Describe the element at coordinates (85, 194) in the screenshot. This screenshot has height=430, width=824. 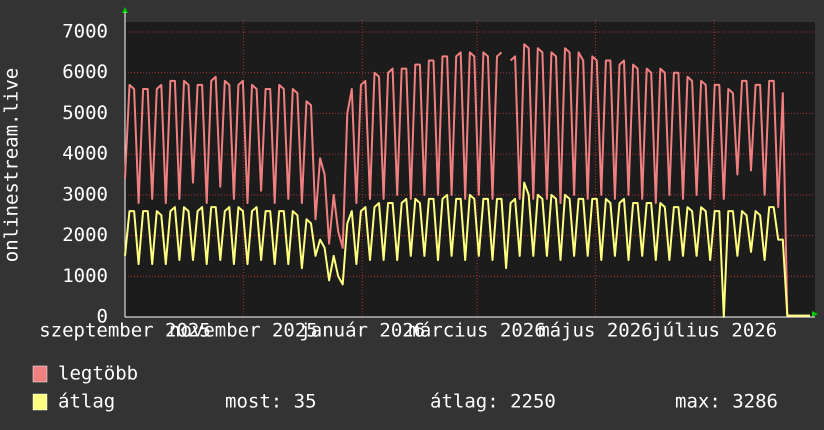
I see `y-tick-label: 3000` at that location.